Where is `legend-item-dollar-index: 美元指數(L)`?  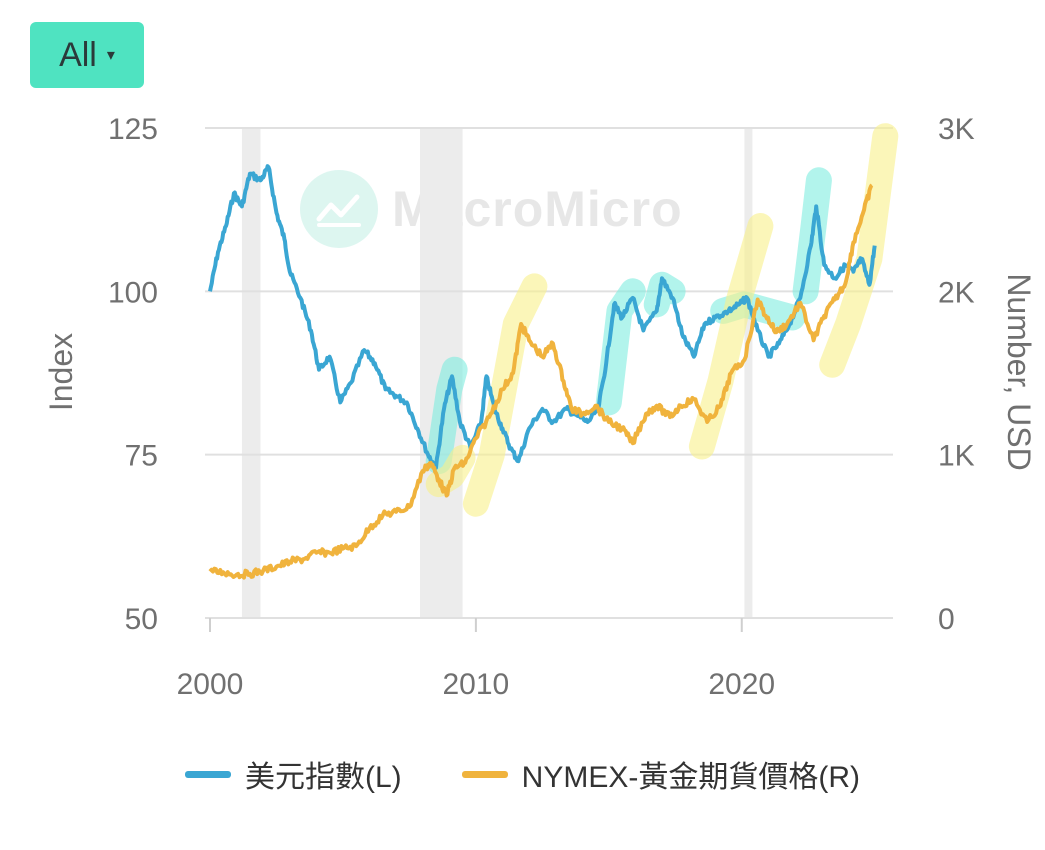 legend-item-dollar-index: 美元指數(L) is located at coordinates (293, 774).